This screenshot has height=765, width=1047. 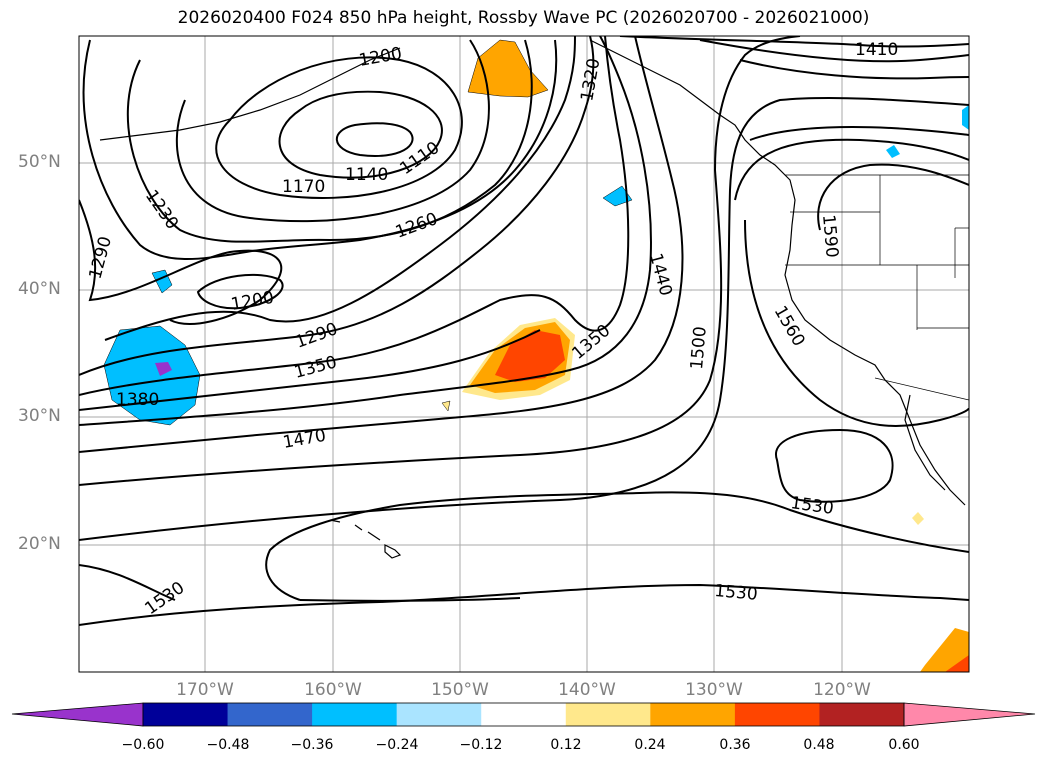 What do you see at coordinates (859, 133) in the screenshot?
I see `contour-1530-ne` at bounding box center [859, 133].